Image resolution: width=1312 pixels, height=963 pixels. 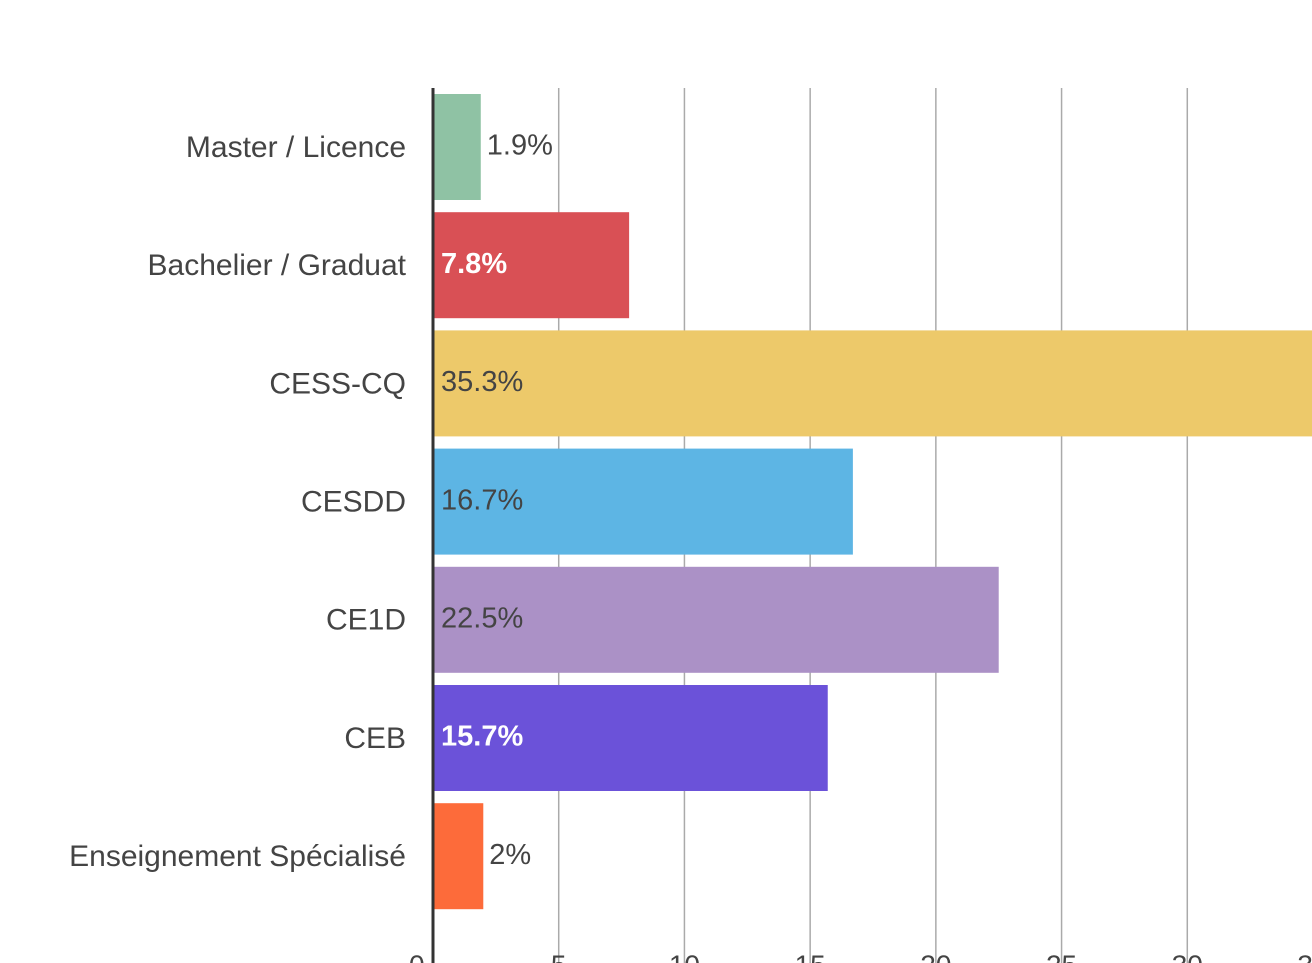 I want to click on value-label: 22.5%, so click(x=482, y=618).